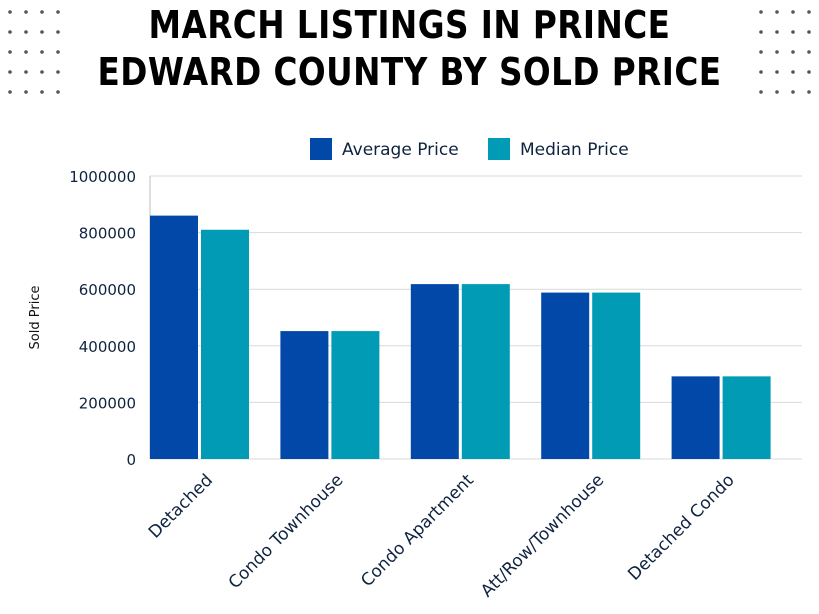  What do you see at coordinates (681, 527) in the screenshot?
I see `x-category-label: Detached Condo` at bounding box center [681, 527].